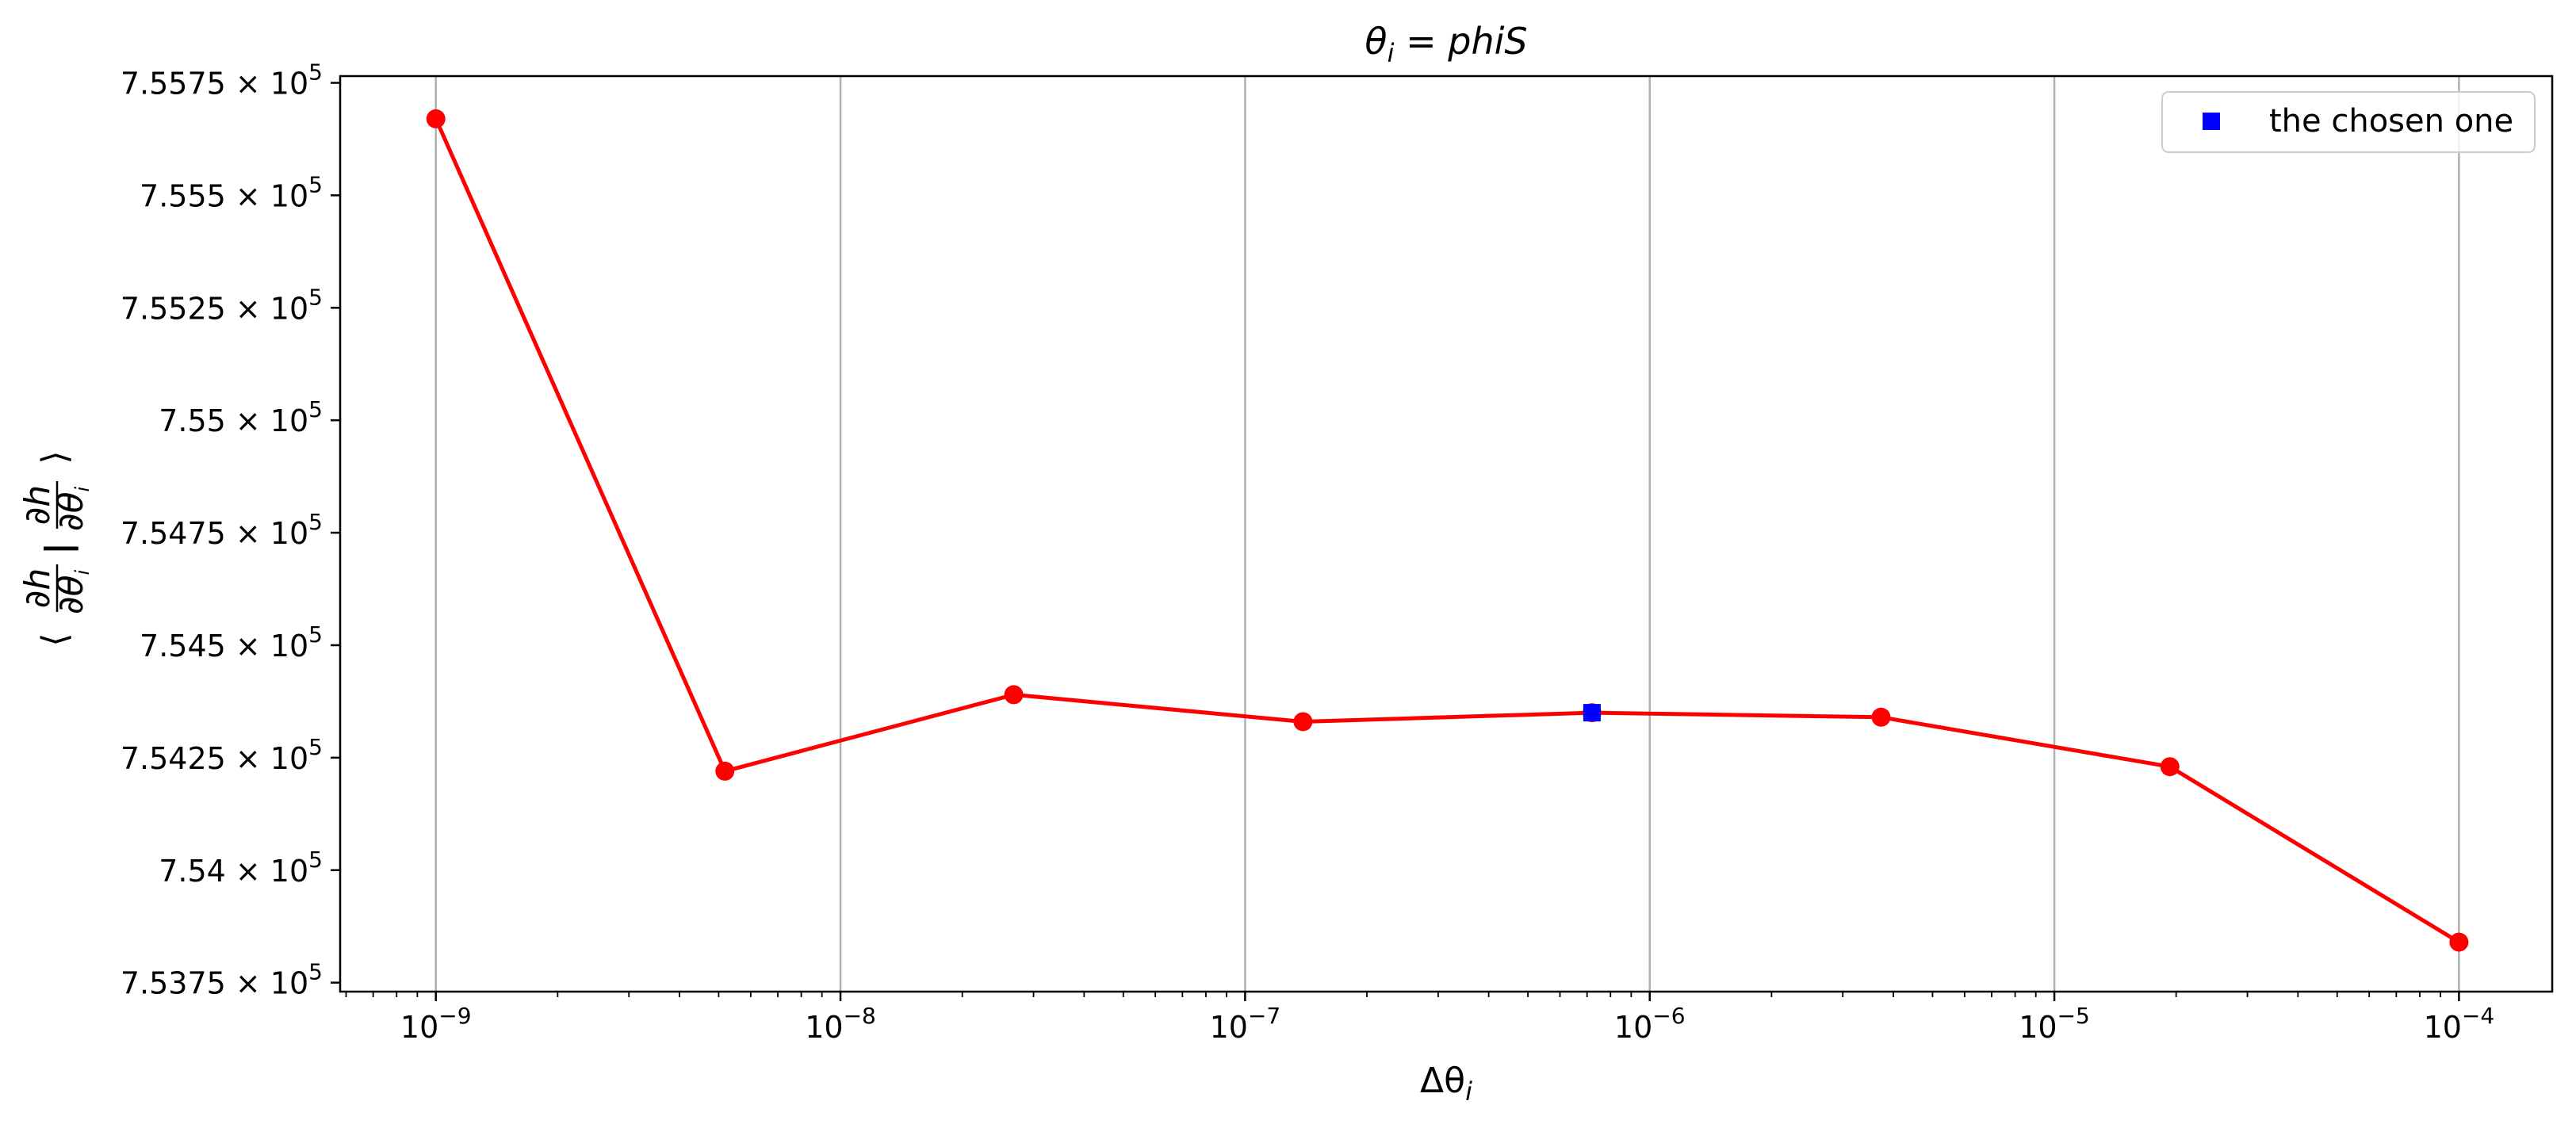 The image size is (2576, 1124). What do you see at coordinates (1391, 53) in the screenshot?
I see `title-subscript: i` at bounding box center [1391, 53].